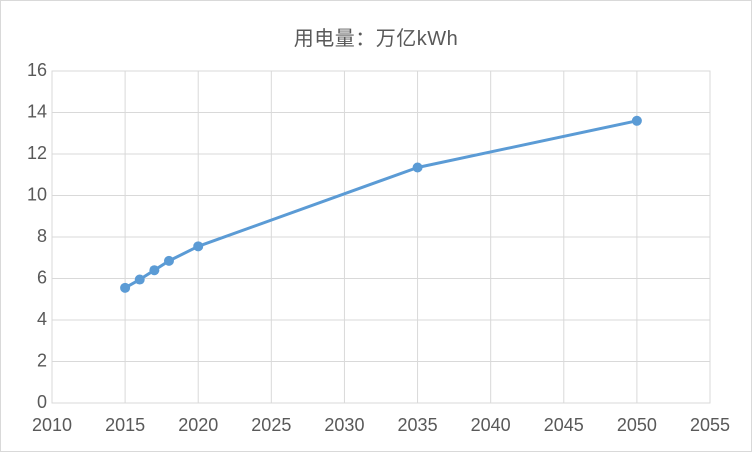  I want to click on x-axis-tick-label: 2015, so click(125, 425).